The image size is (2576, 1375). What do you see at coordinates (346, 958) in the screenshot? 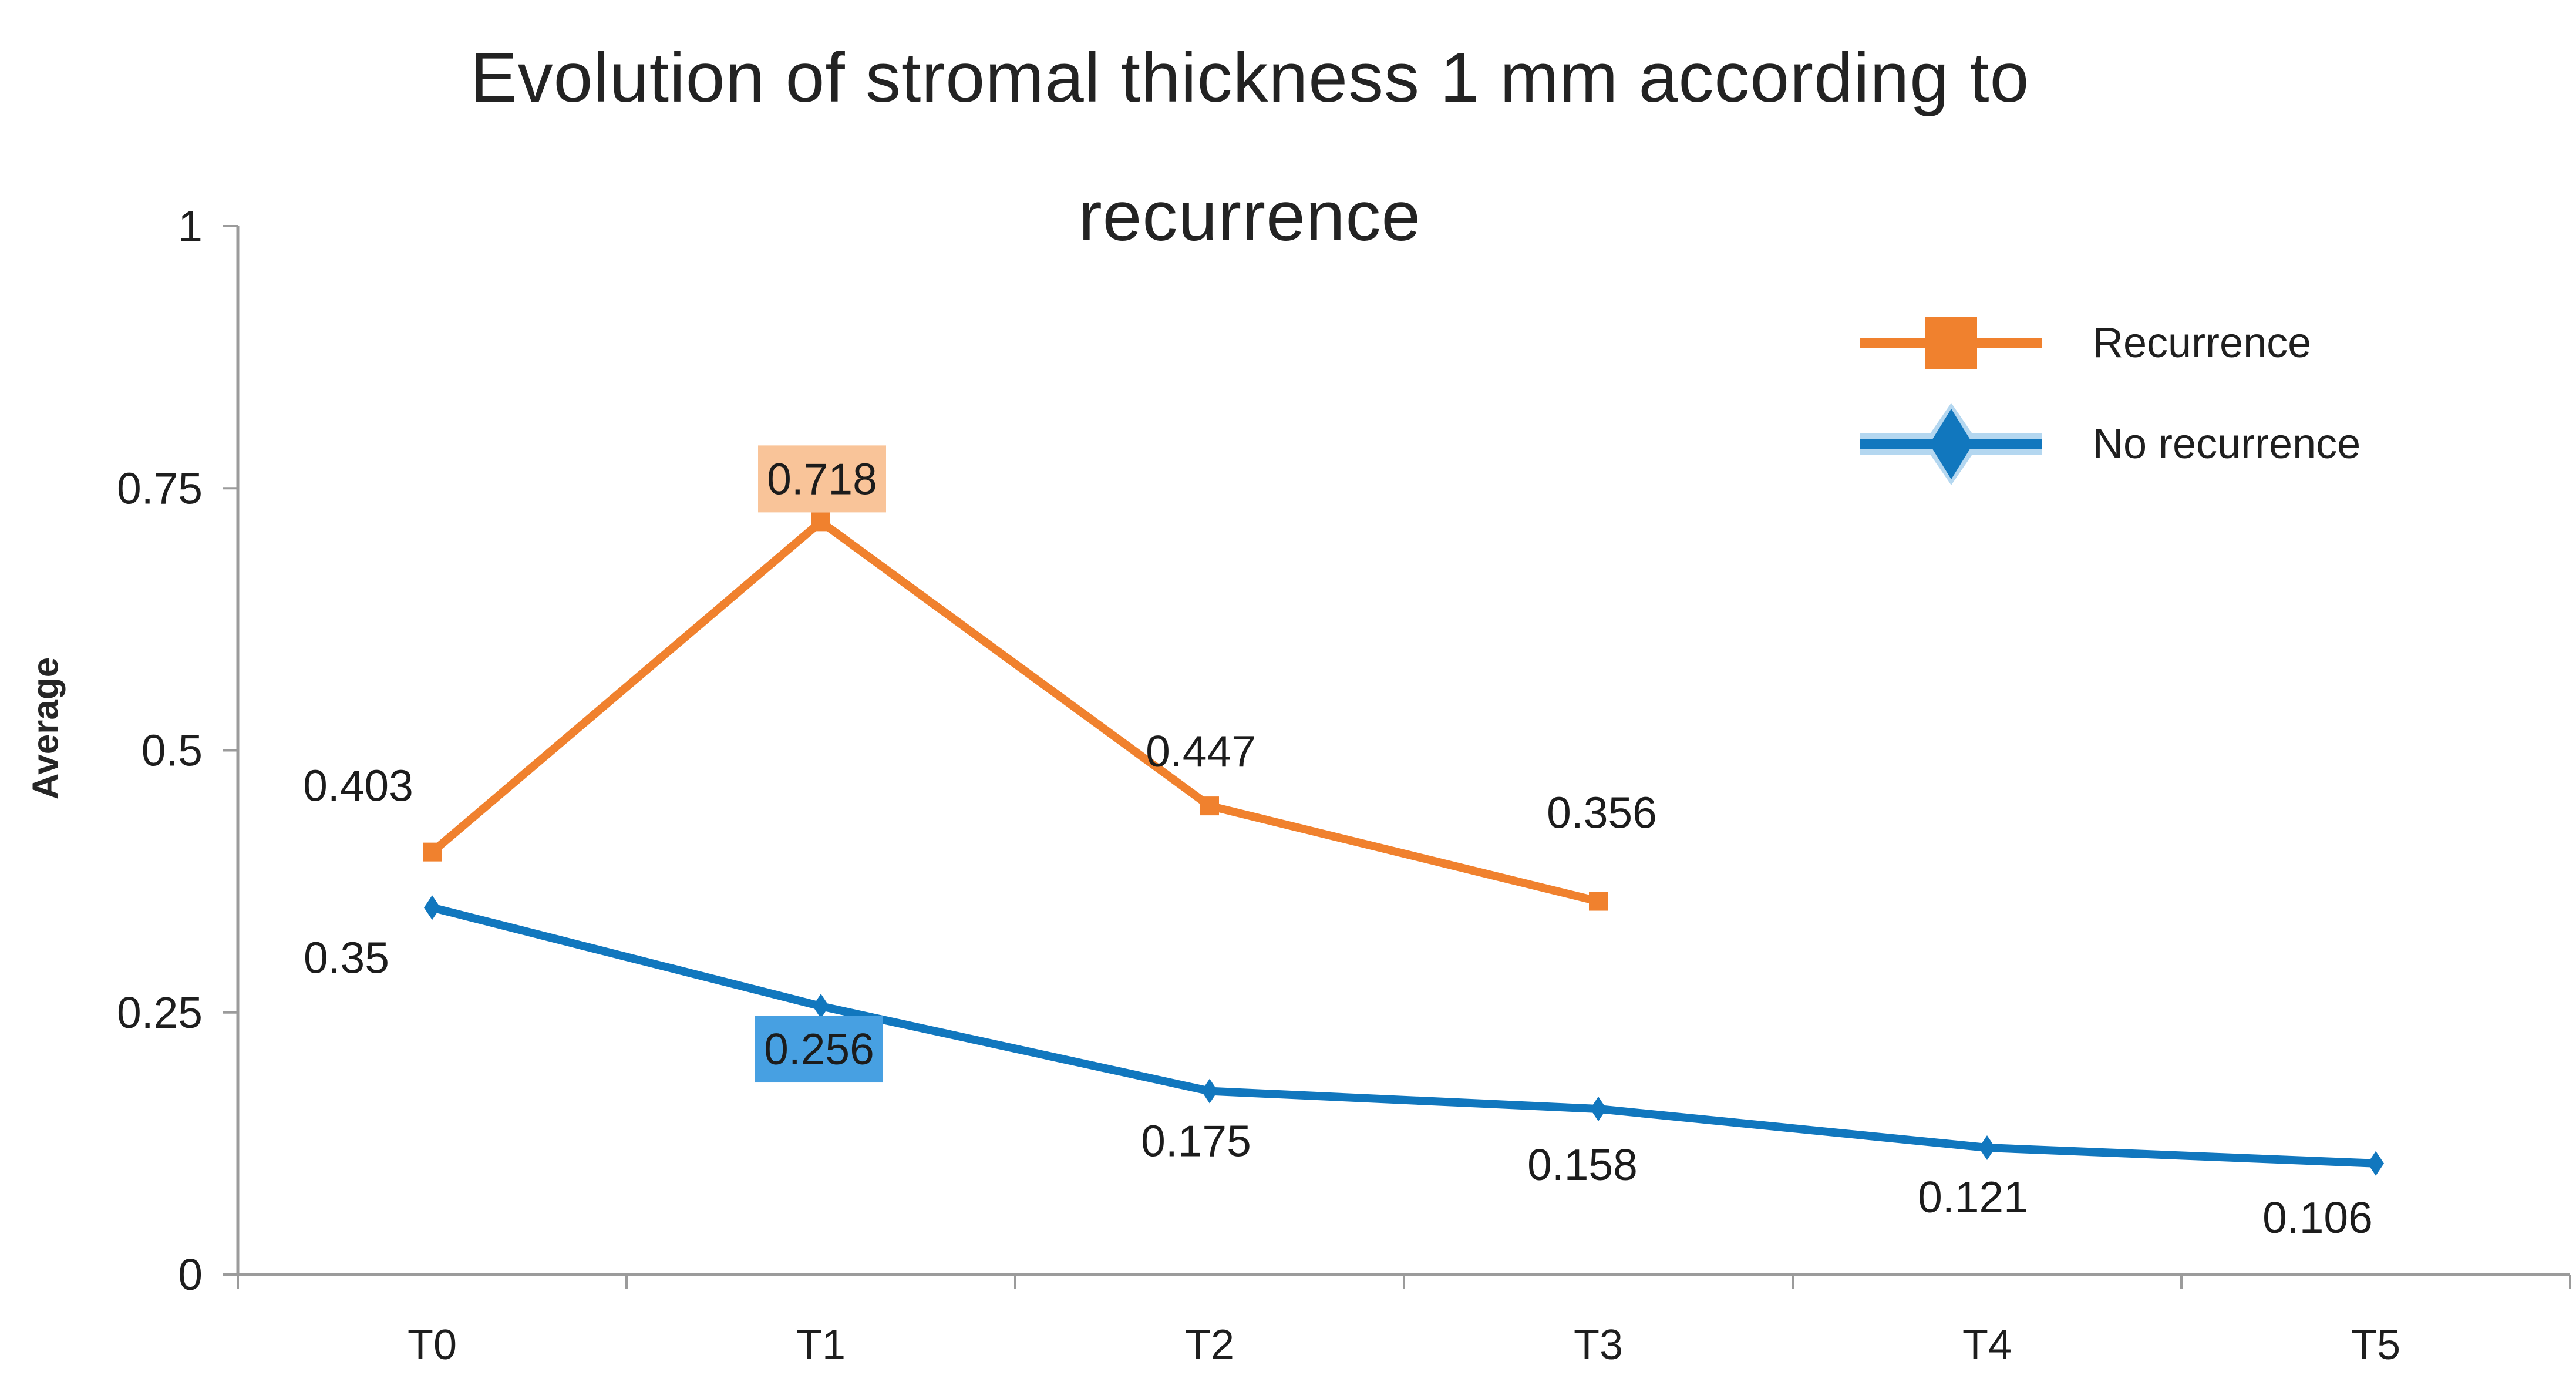
I see `data-label: 0.35` at bounding box center [346, 958].